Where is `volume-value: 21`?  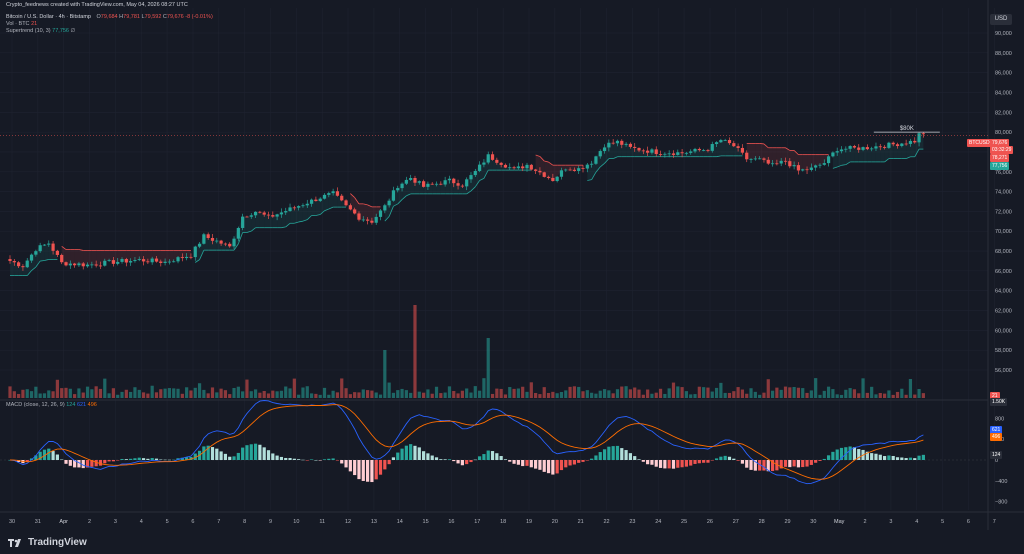
volume-value: 21 is located at coordinates (34, 24).